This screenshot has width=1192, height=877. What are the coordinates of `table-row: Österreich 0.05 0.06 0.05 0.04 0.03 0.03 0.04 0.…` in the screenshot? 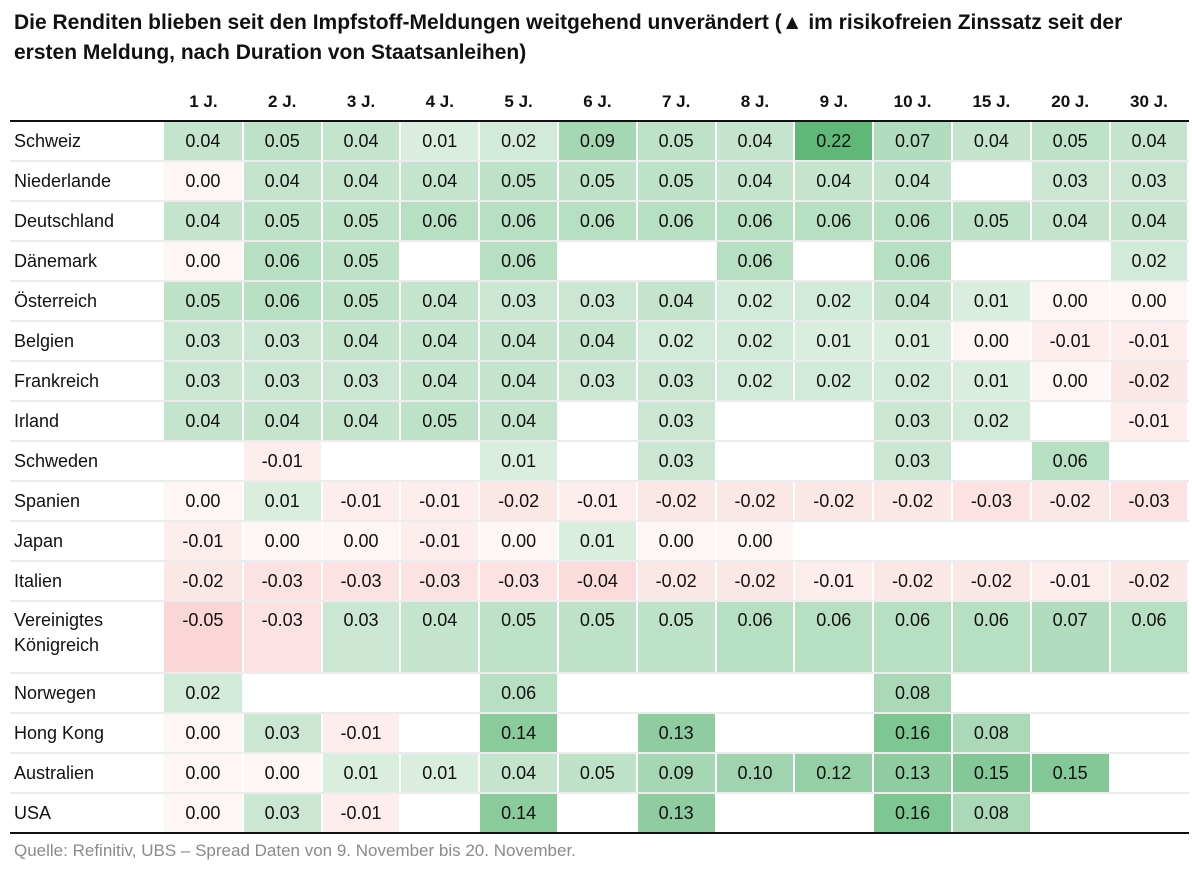 It's located at (600, 301).